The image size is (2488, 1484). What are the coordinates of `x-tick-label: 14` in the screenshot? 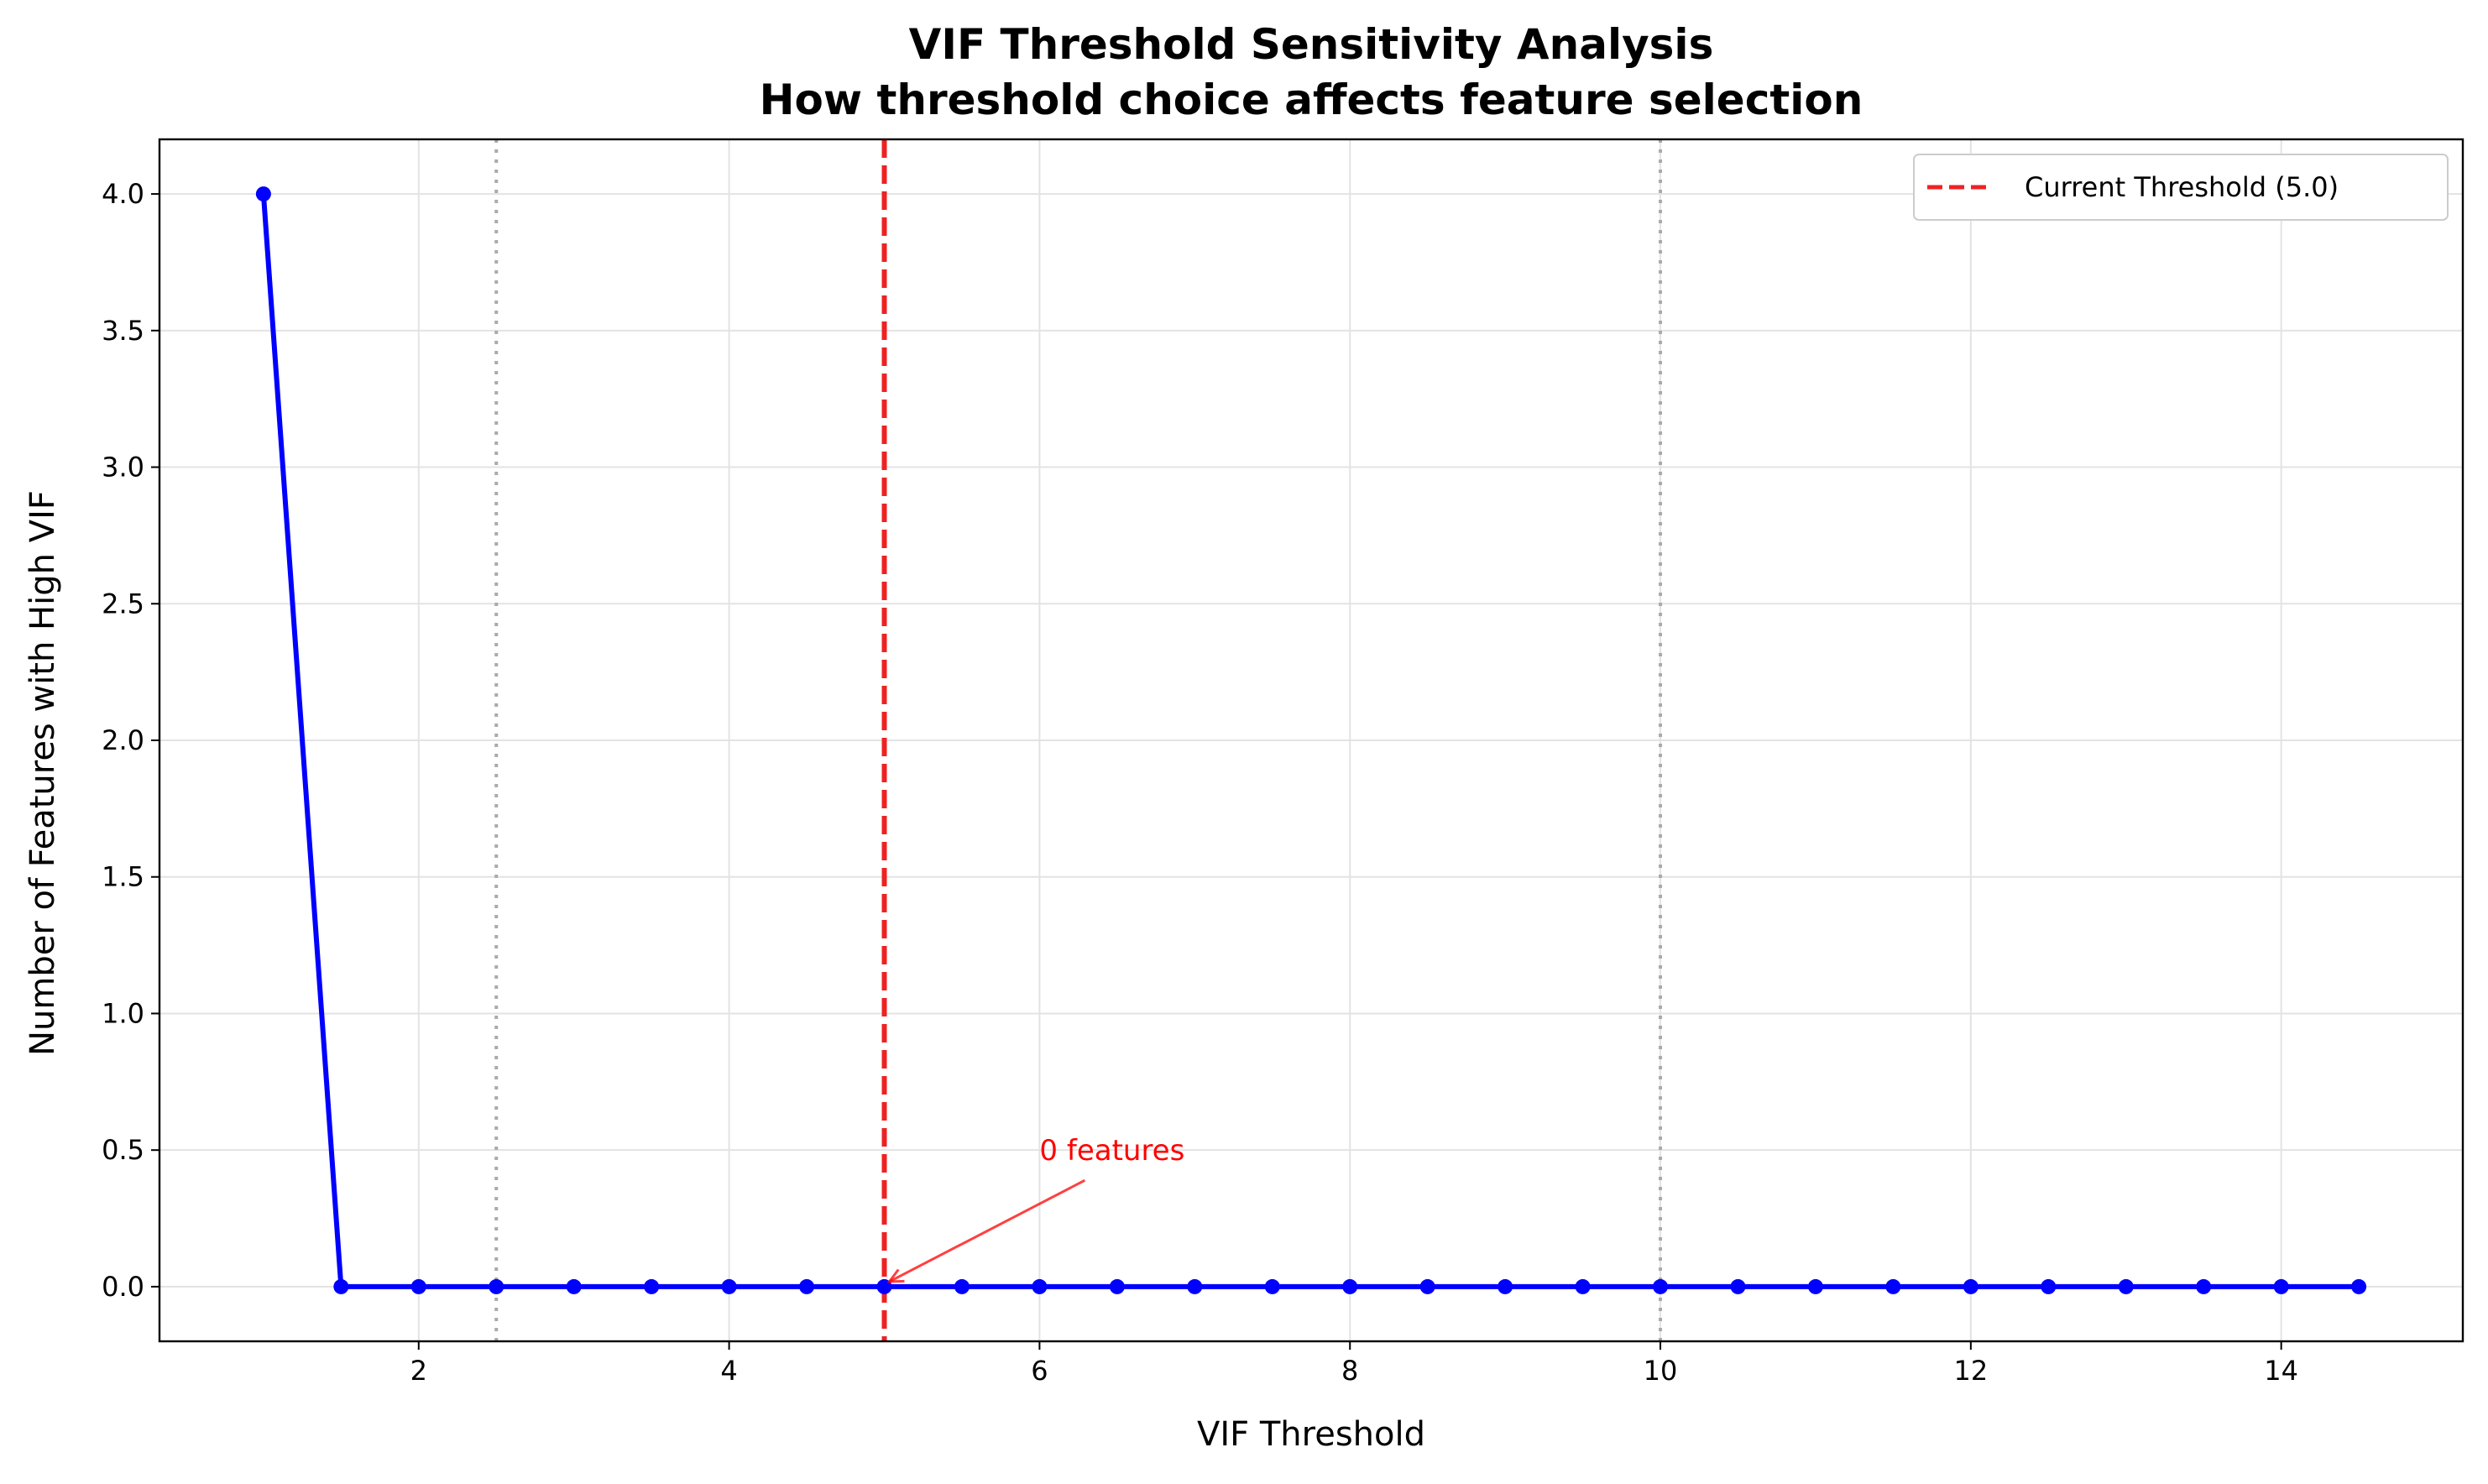 It's located at (2281, 1371).